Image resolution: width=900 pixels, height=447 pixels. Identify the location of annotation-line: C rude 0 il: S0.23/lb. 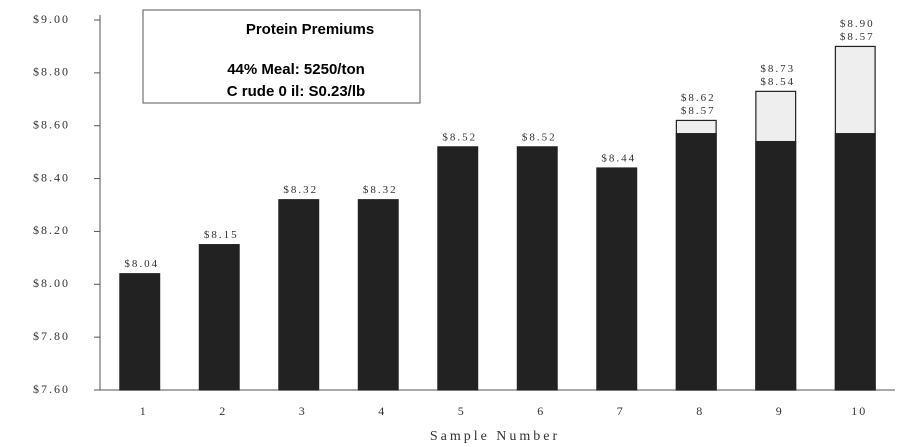
(296, 91).